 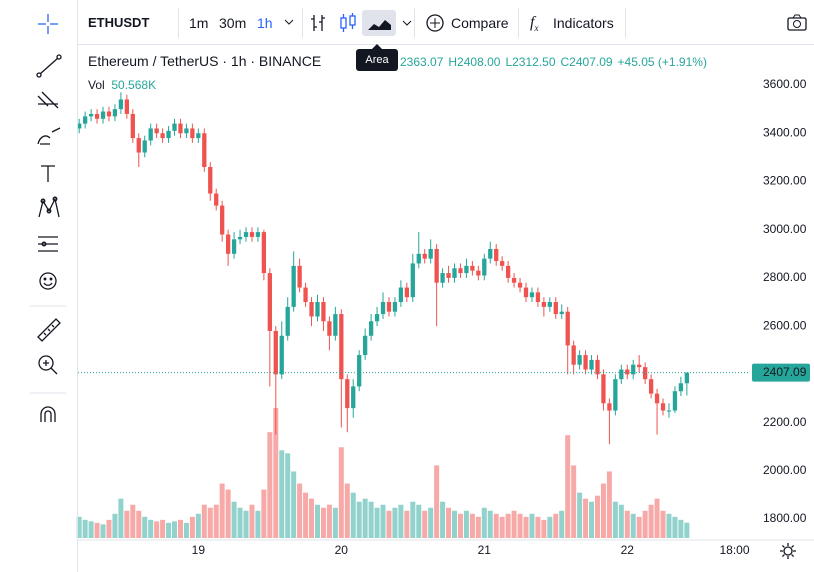 What do you see at coordinates (49, 136) in the screenshot?
I see `brush-tool` at bounding box center [49, 136].